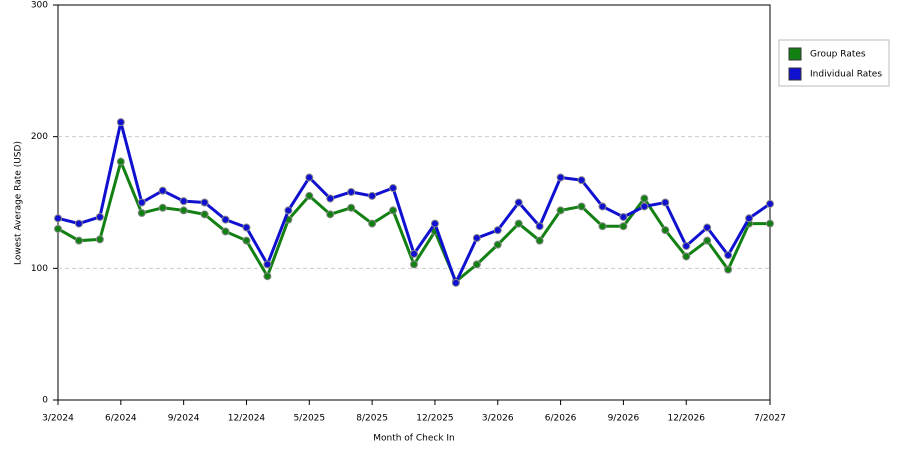 This screenshot has height=454, width=900. Describe the element at coordinates (770, 419) in the screenshot. I see `x-tick-label: 7/2027` at that location.